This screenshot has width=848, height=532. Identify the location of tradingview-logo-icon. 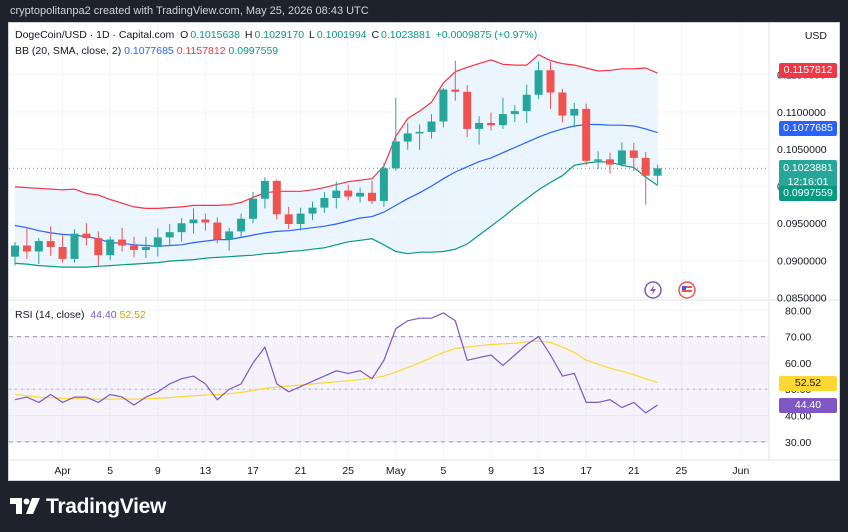
(25, 507).